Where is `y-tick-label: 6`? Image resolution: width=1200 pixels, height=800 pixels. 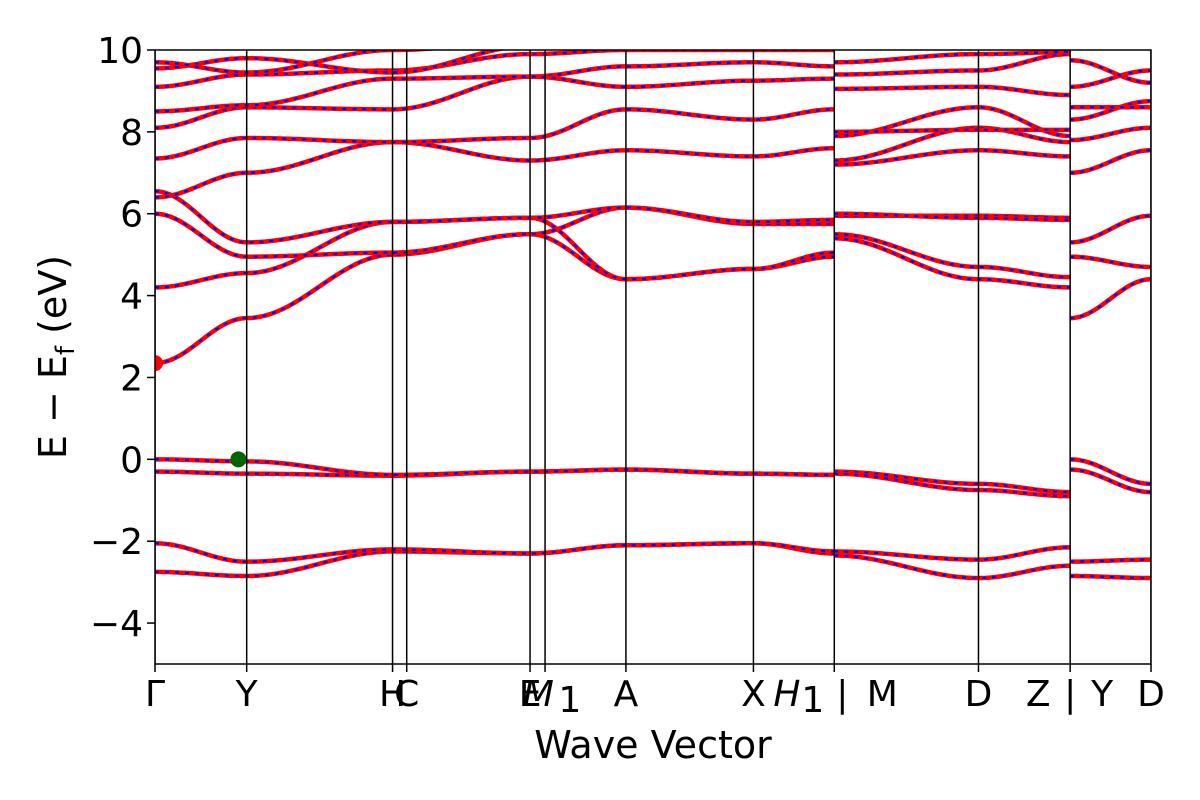 y-tick-label: 6 is located at coordinates (131, 215).